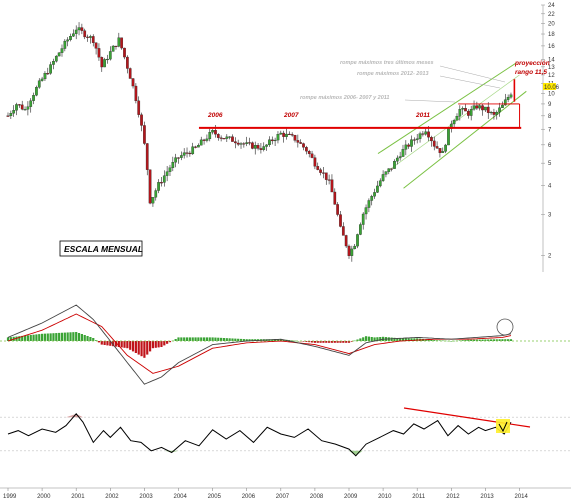 The image size is (571, 503). I want to click on x-tick-label: 2004, so click(181, 497).